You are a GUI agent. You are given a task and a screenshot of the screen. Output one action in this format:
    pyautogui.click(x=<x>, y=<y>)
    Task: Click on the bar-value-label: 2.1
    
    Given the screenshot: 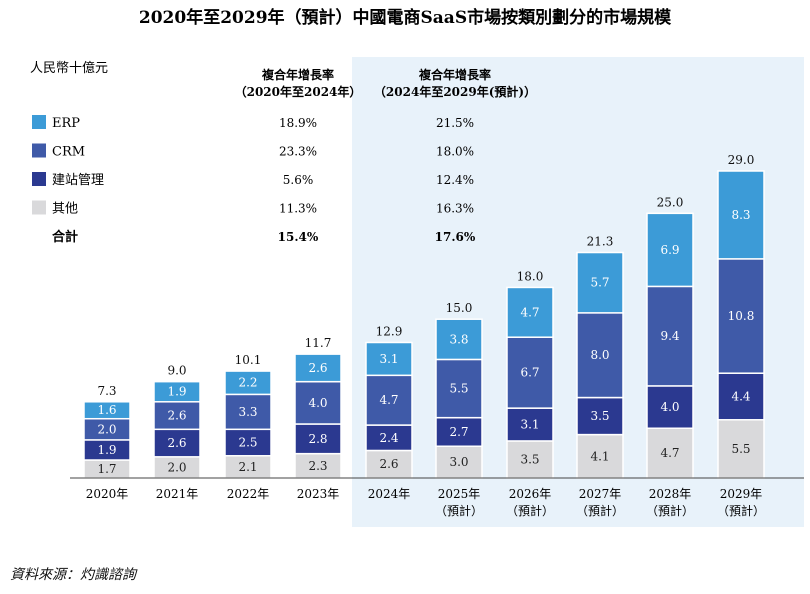 What is the action you would take?
    pyautogui.click(x=247, y=467)
    